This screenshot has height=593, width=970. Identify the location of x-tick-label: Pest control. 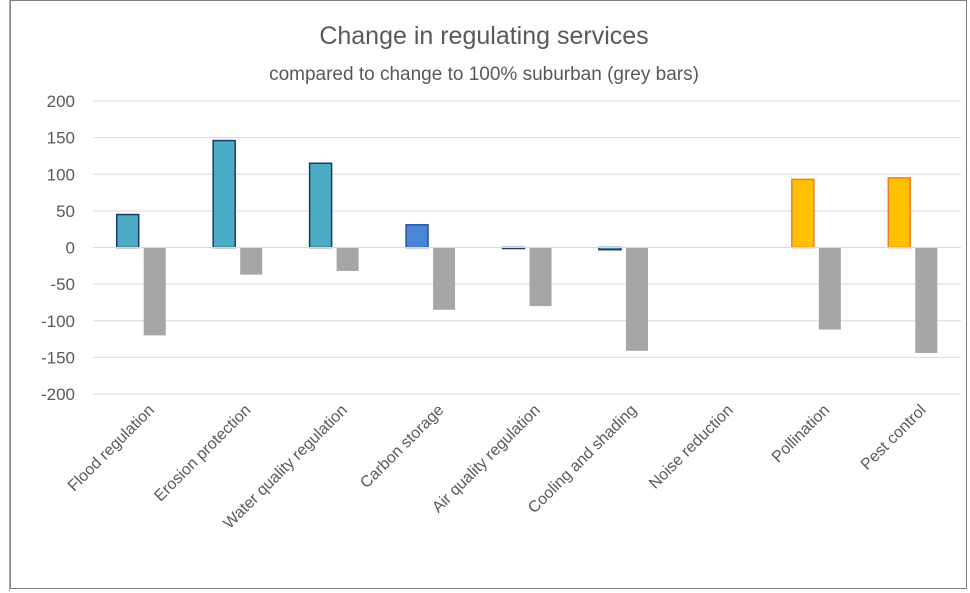
(894, 438).